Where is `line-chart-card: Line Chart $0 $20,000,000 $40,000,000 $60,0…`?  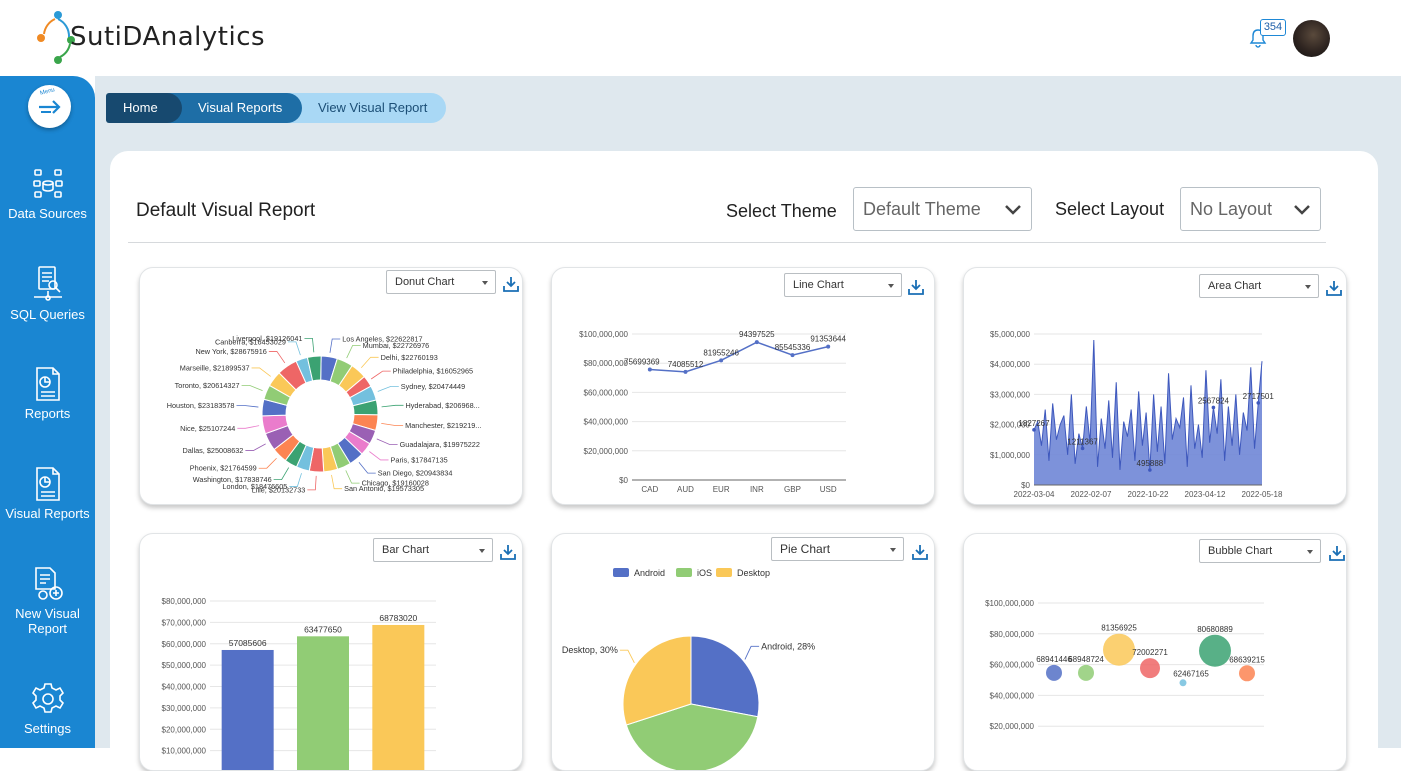 line-chart-card: Line Chart $0 $20,000,000 $40,000,000 $60,0… is located at coordinates (743, 386).